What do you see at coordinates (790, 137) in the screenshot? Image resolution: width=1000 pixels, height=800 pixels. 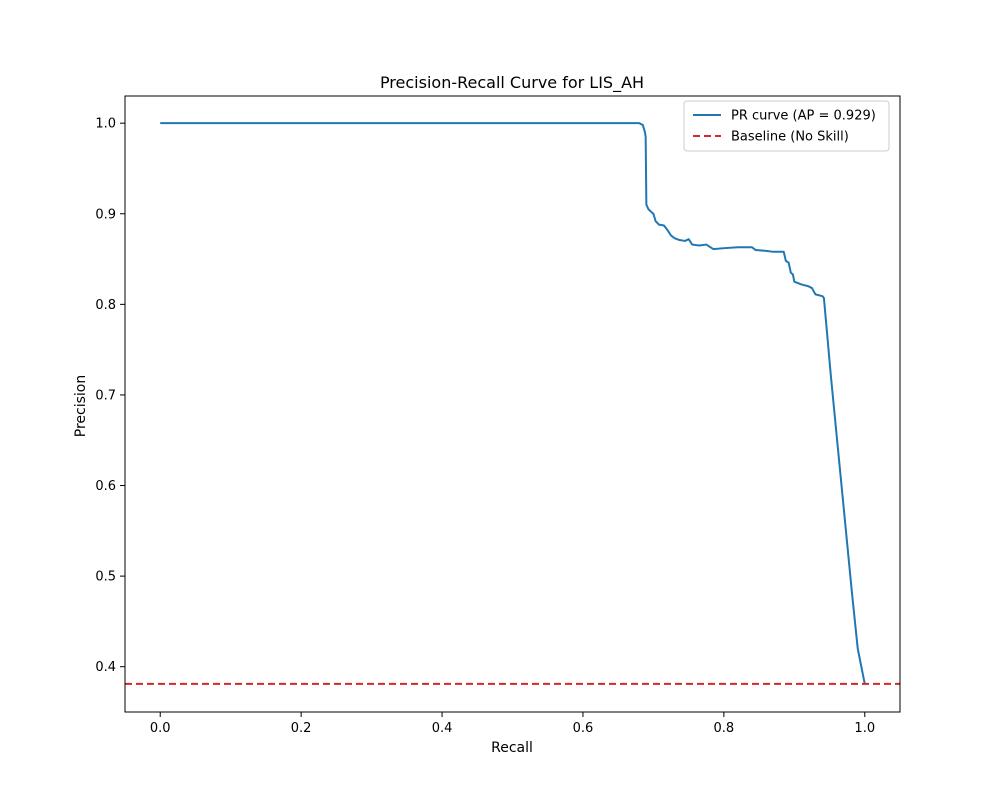 I see `legend-baseline-label: Baseline (No Skill)` at bounding box center [790, 137].